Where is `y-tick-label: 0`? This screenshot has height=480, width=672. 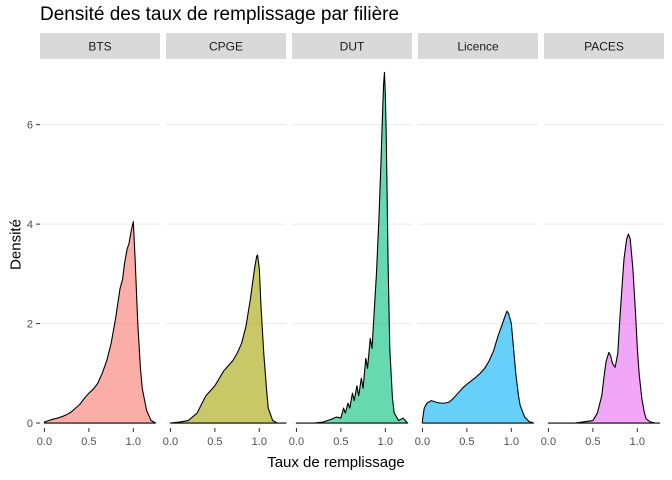 y-tick-label: 0 is located at coordinates (30, 424).